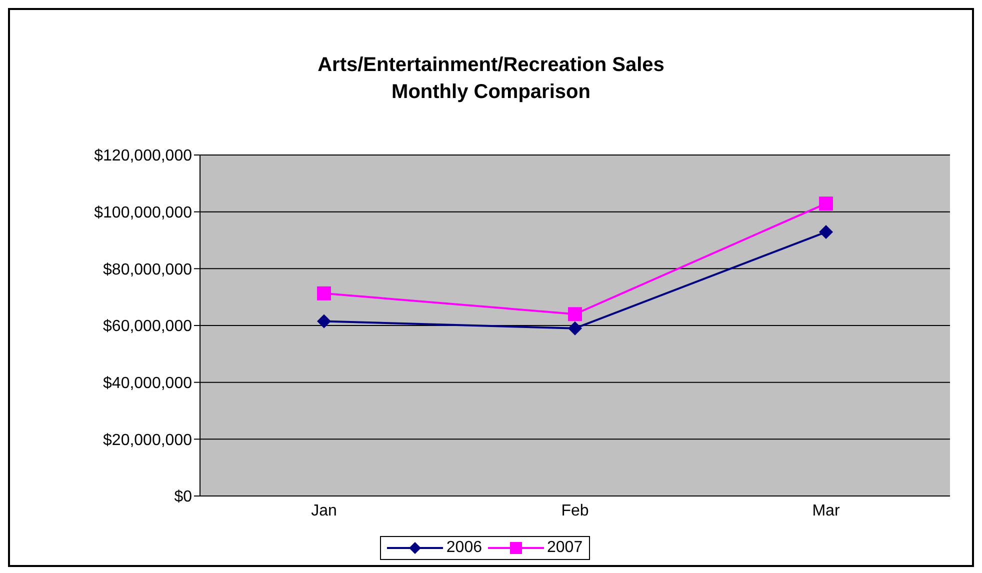 The width and height of the screenshot is (982, 573). I want to click on y-tick-label: $100,000,000, so click(143, 213).